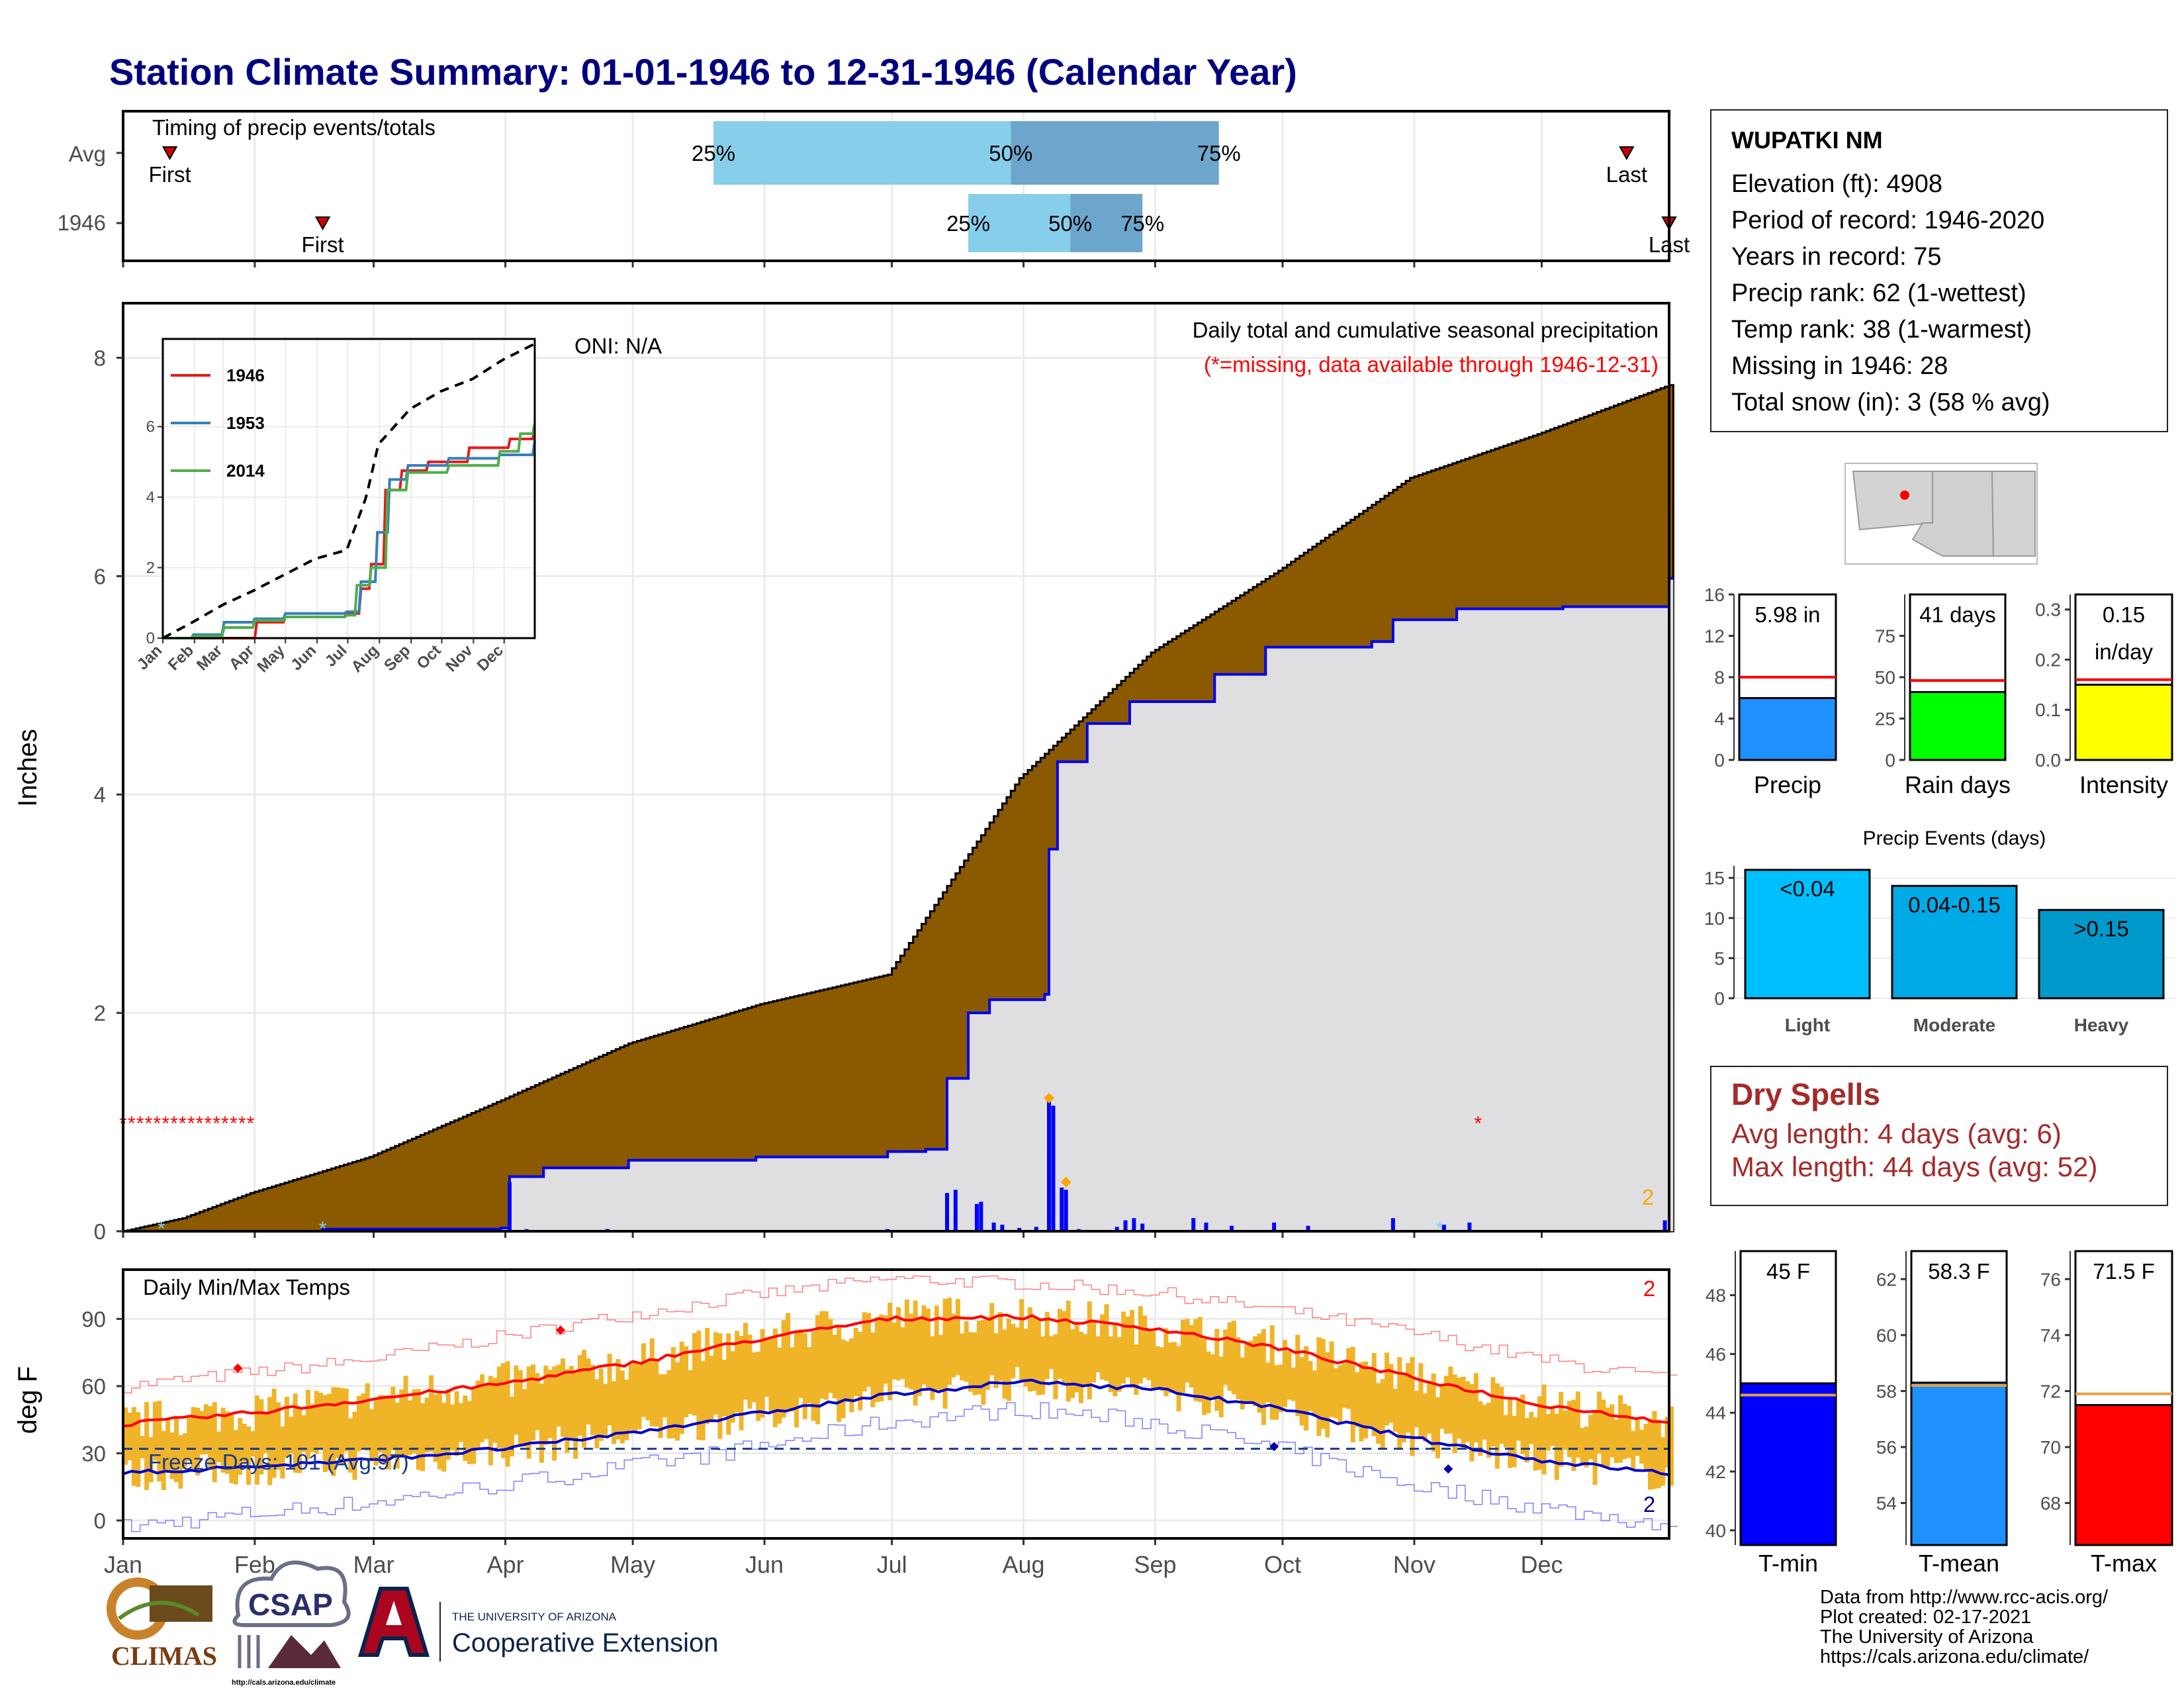 This screenshot has height=1688, width=2184. What do you see at coordinates (2050, 1335) in the screenshot?
I see `mini-tick-label: 74` at bounding box center [2050, 1335].